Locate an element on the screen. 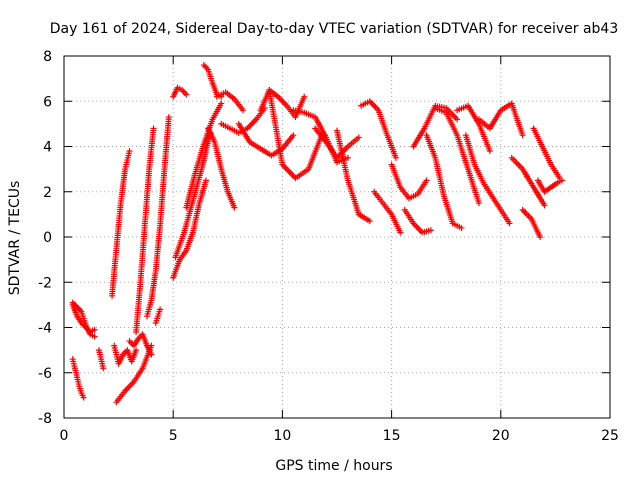  x-tick-label: 10 is located at coordinates (282, 436).